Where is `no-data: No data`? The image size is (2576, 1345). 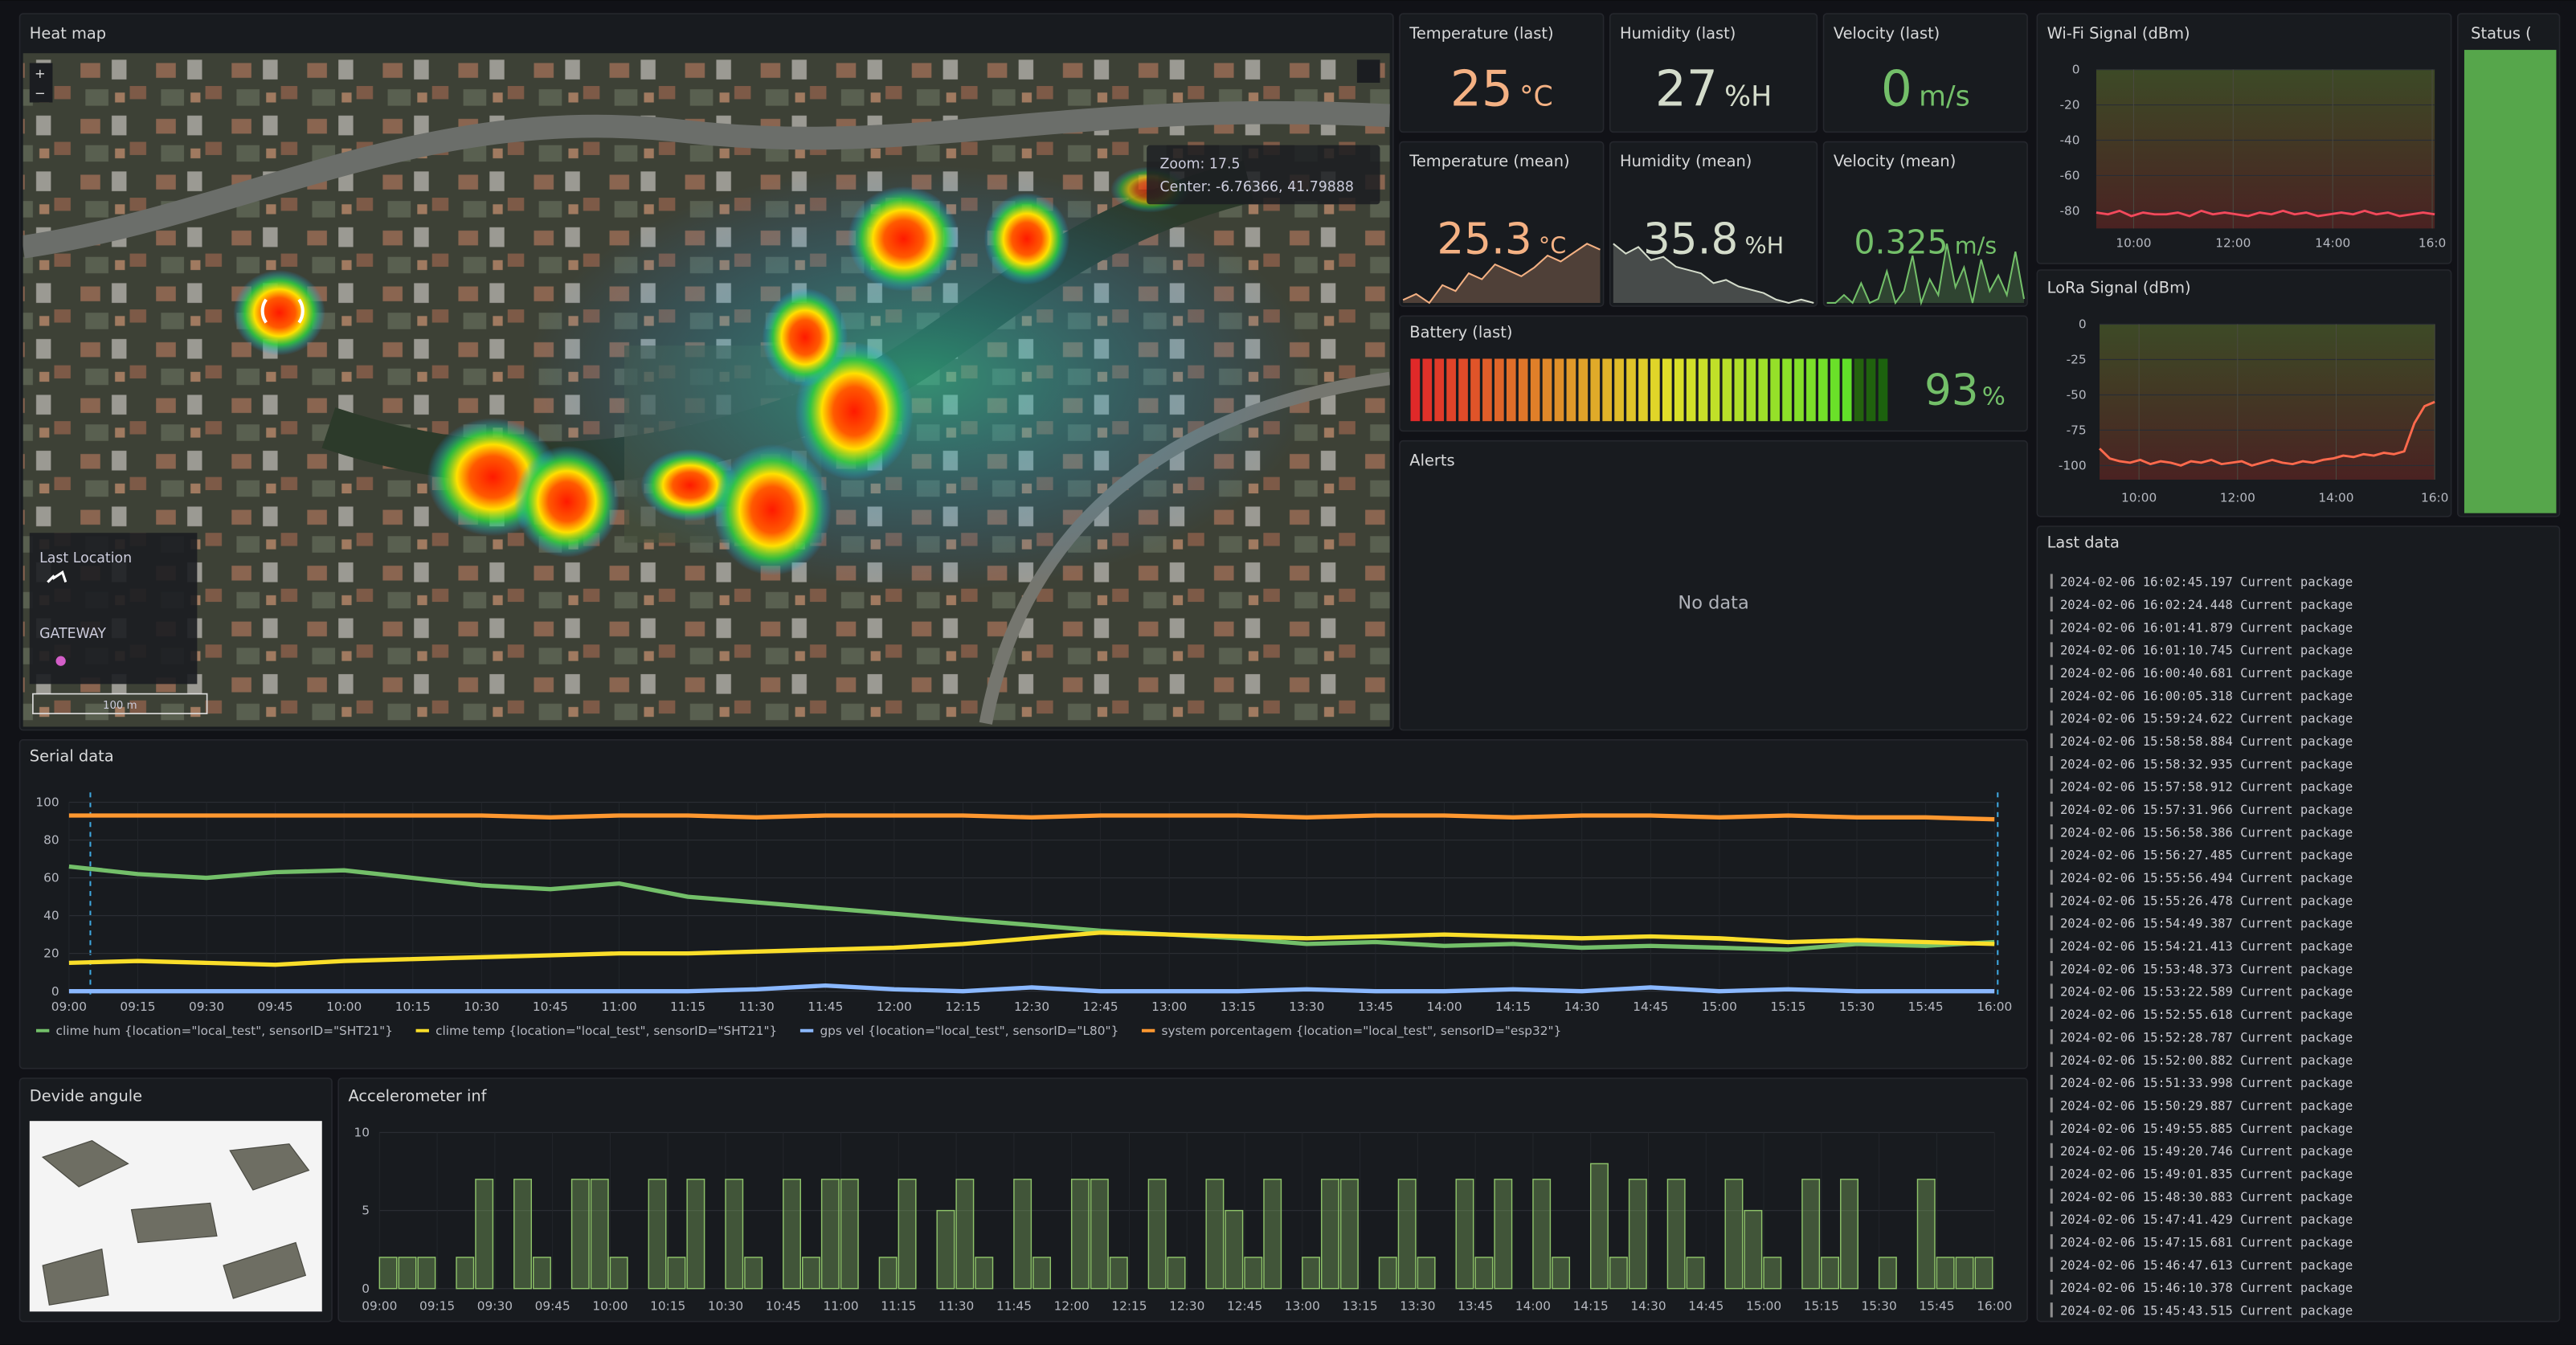 no-data: No data is located at coordinates (1713, 603).